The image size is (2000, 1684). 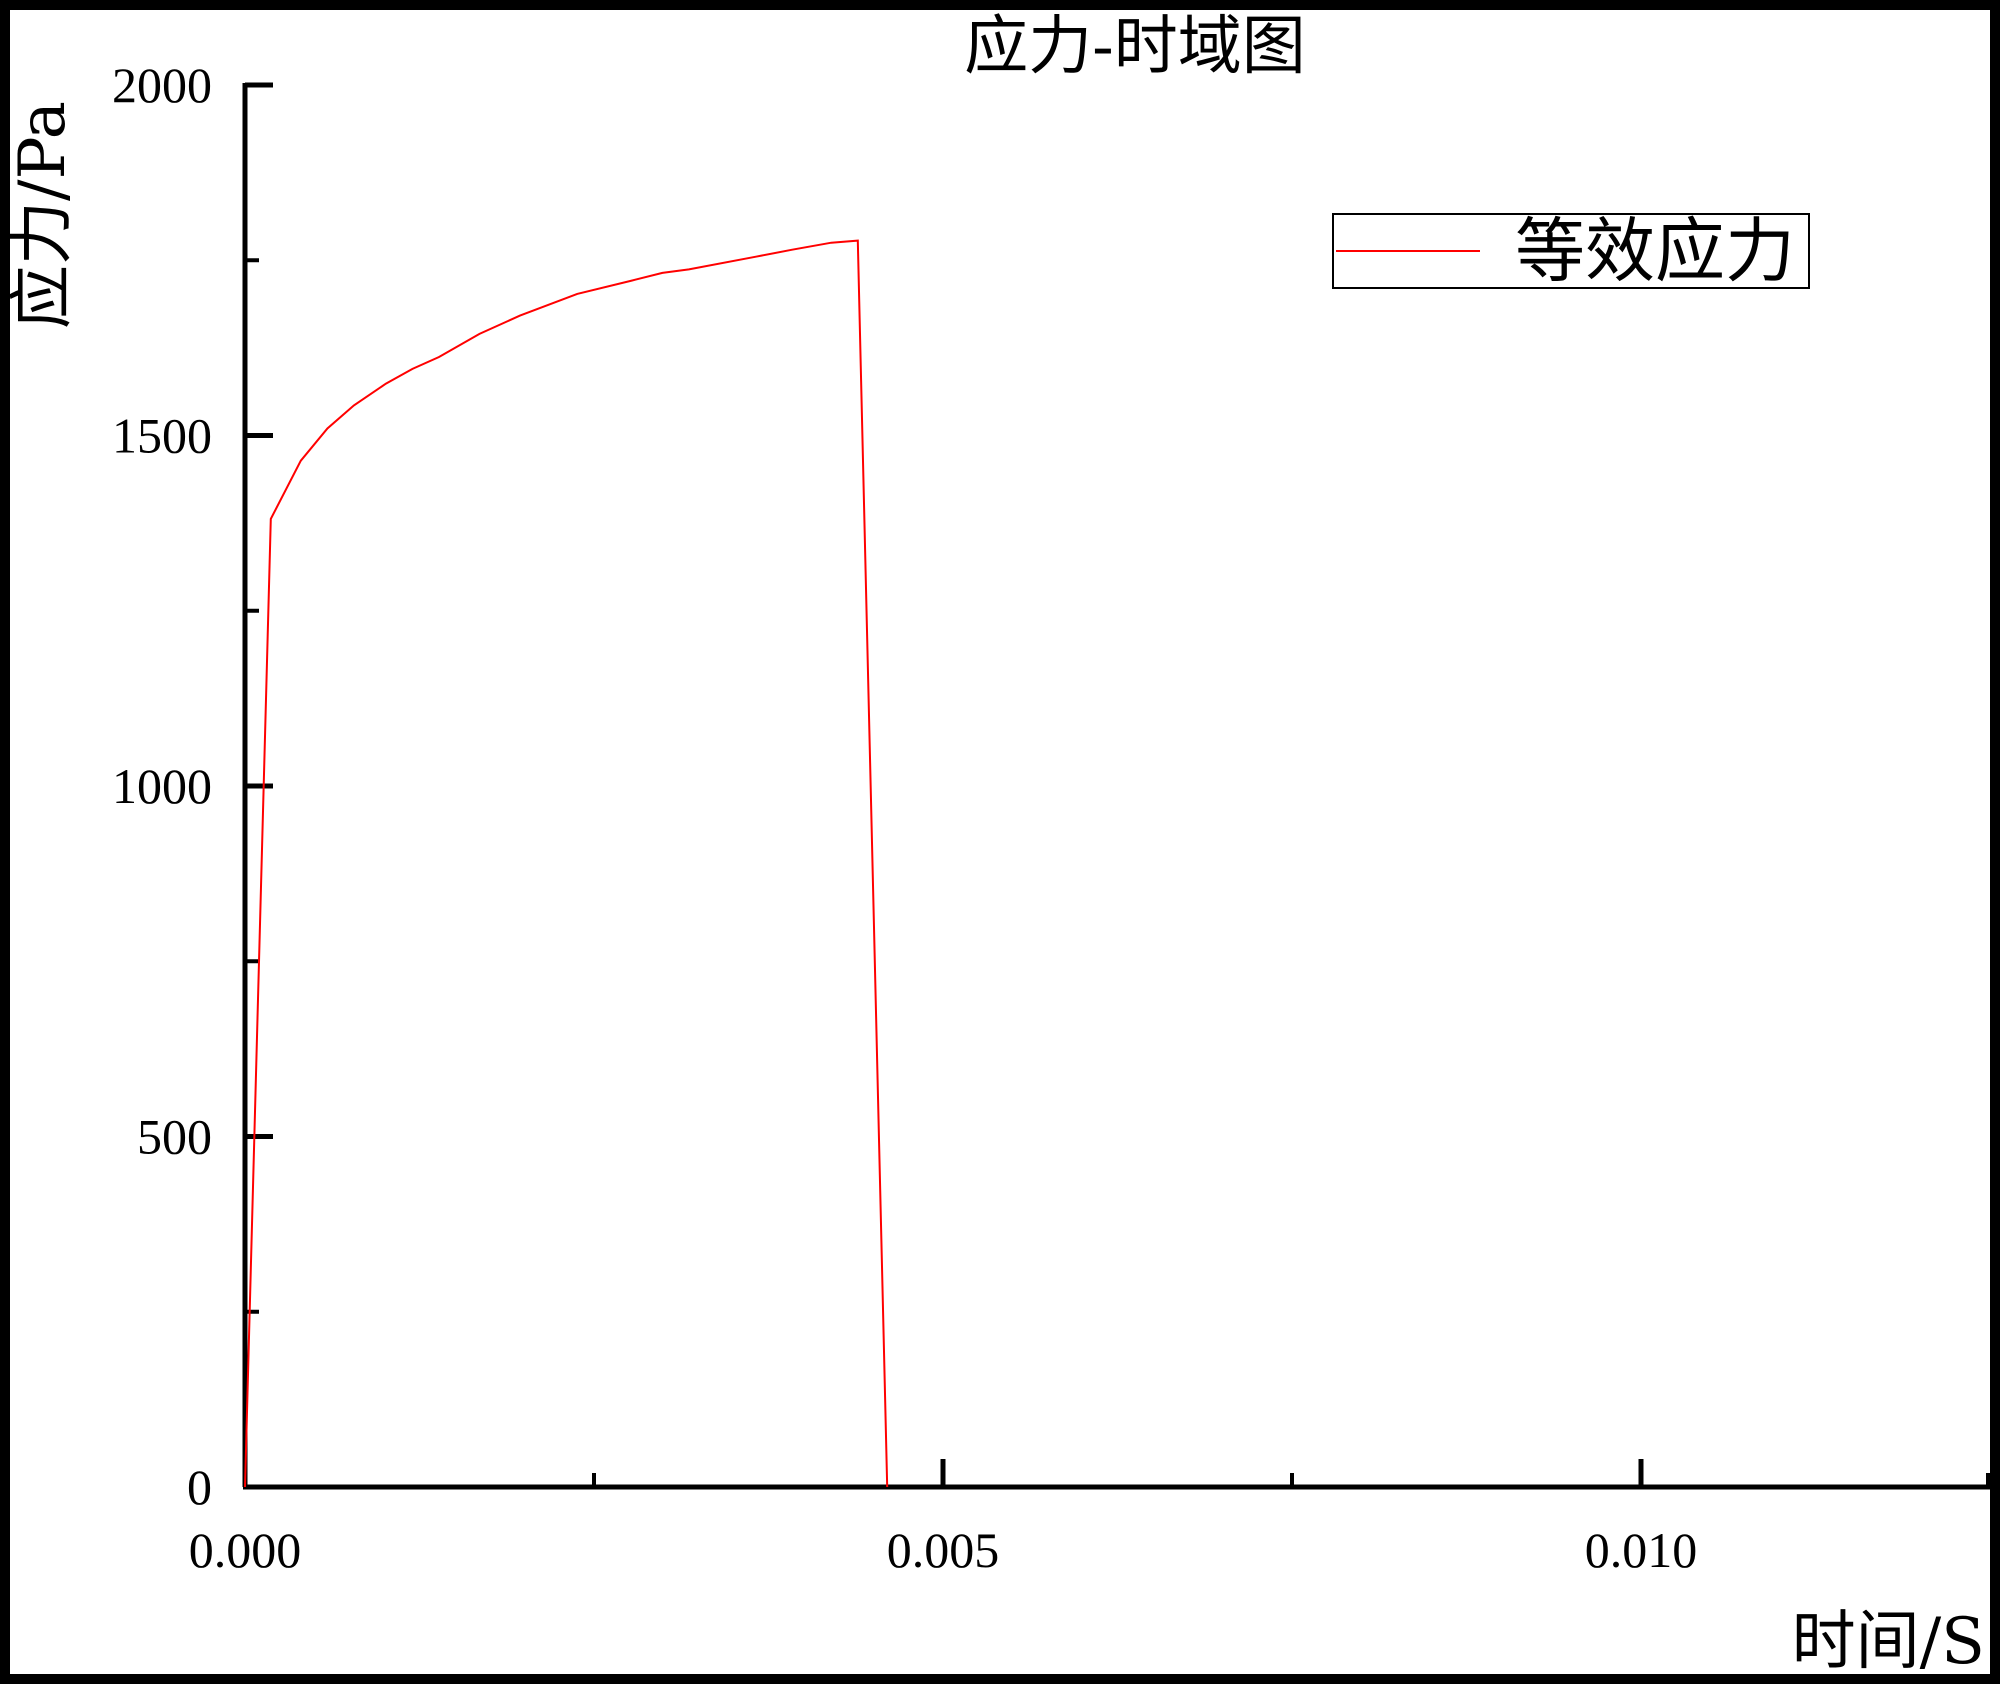 I want to click on x-axis-title: 时间/S, so click(x=1888, y=1642).